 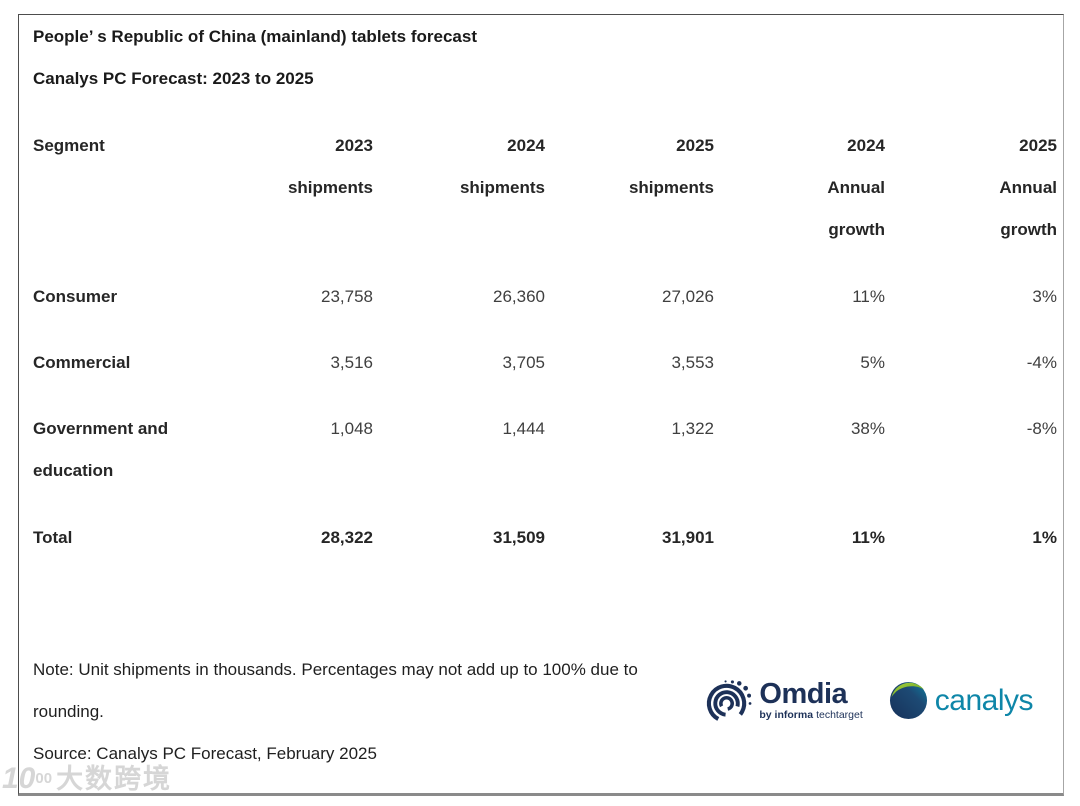 I want to click on omdia-tagline: by informa techtarget, so click(x=811, y=715).